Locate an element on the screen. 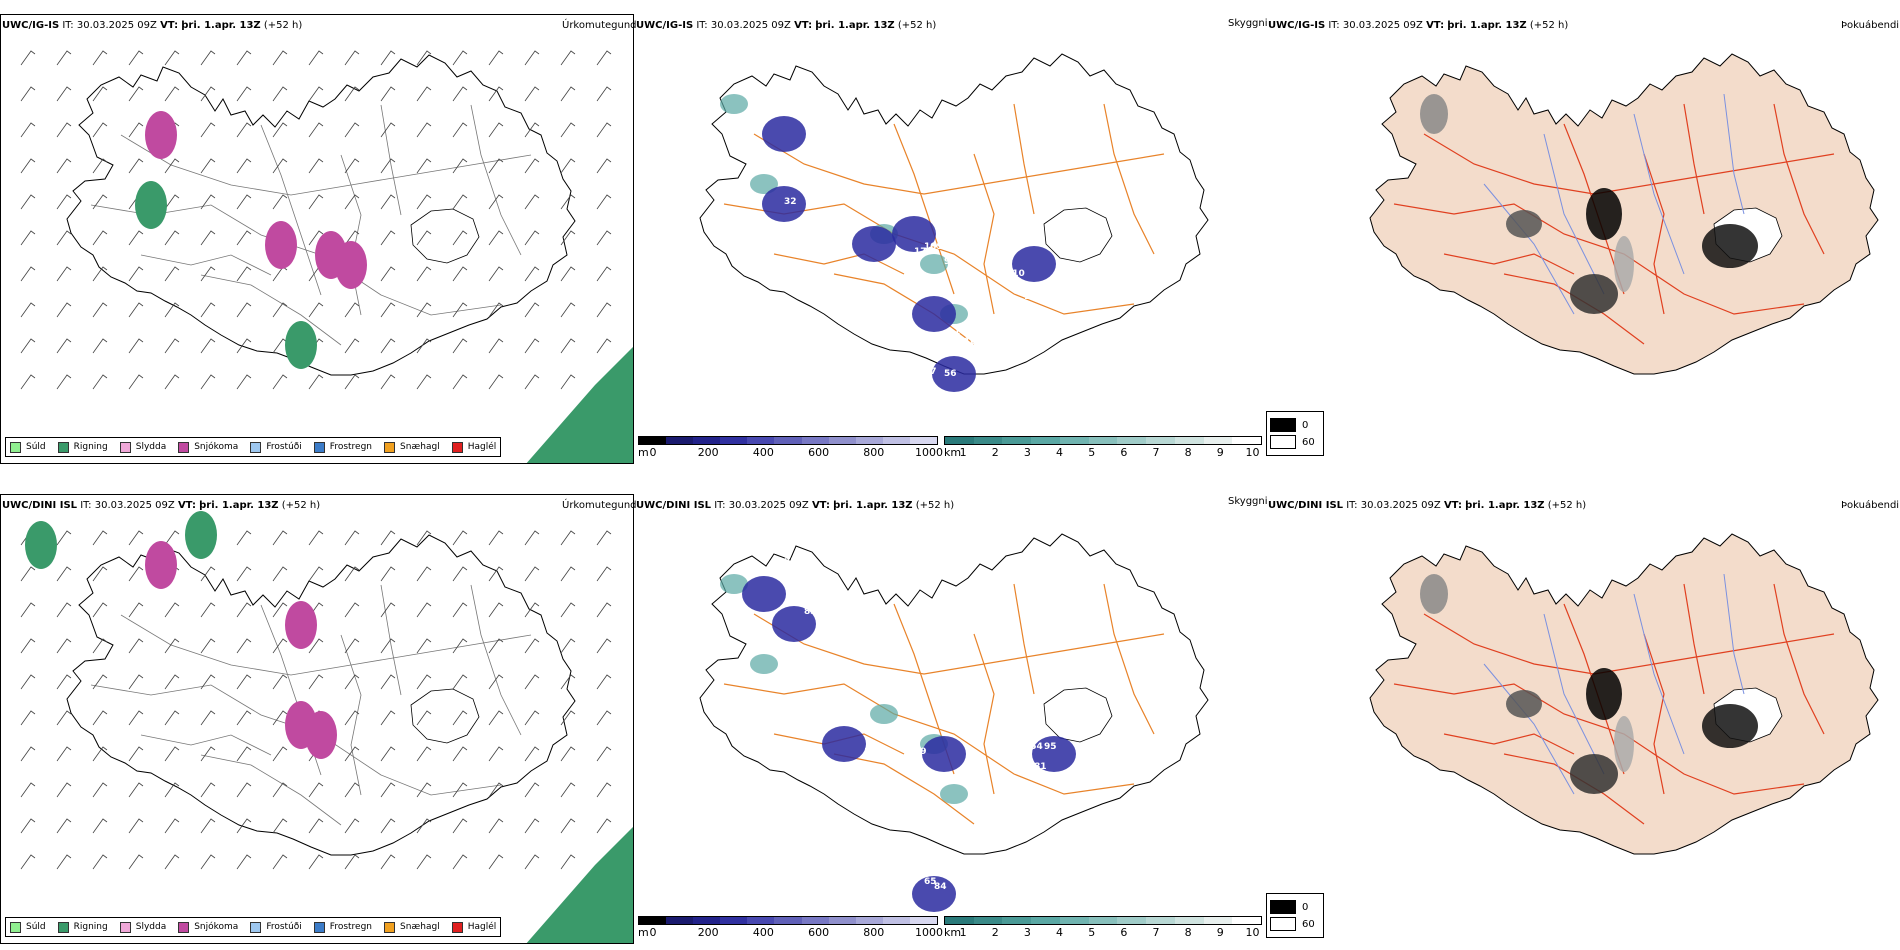  smoke-map-dini is located at coordinates (1624, 694).